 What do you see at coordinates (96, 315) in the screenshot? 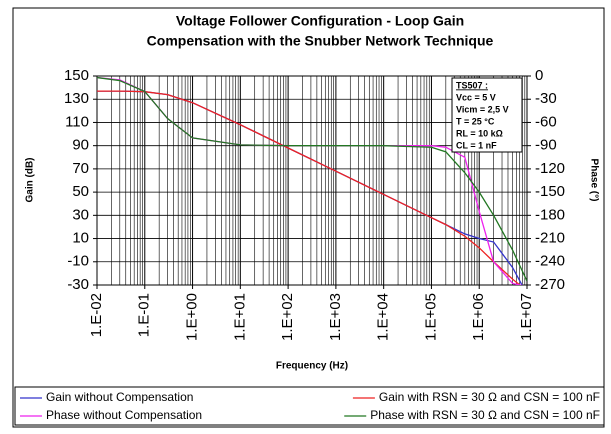
I see `x-tick-label: 1.E-02` at bounding box center [96, 315].